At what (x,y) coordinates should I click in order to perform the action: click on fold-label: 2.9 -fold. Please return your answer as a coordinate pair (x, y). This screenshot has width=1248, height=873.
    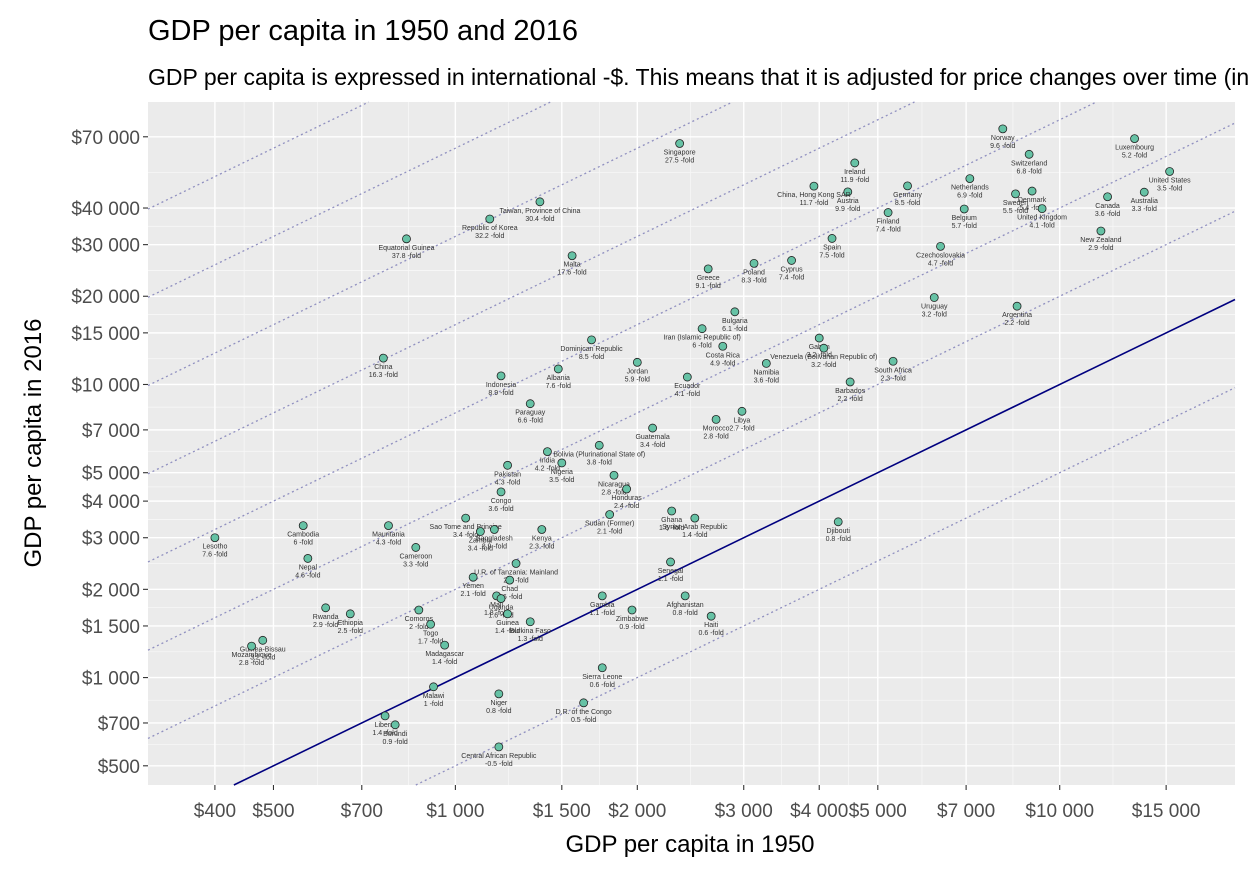
    Looking at the image, I should click on (325, 625).